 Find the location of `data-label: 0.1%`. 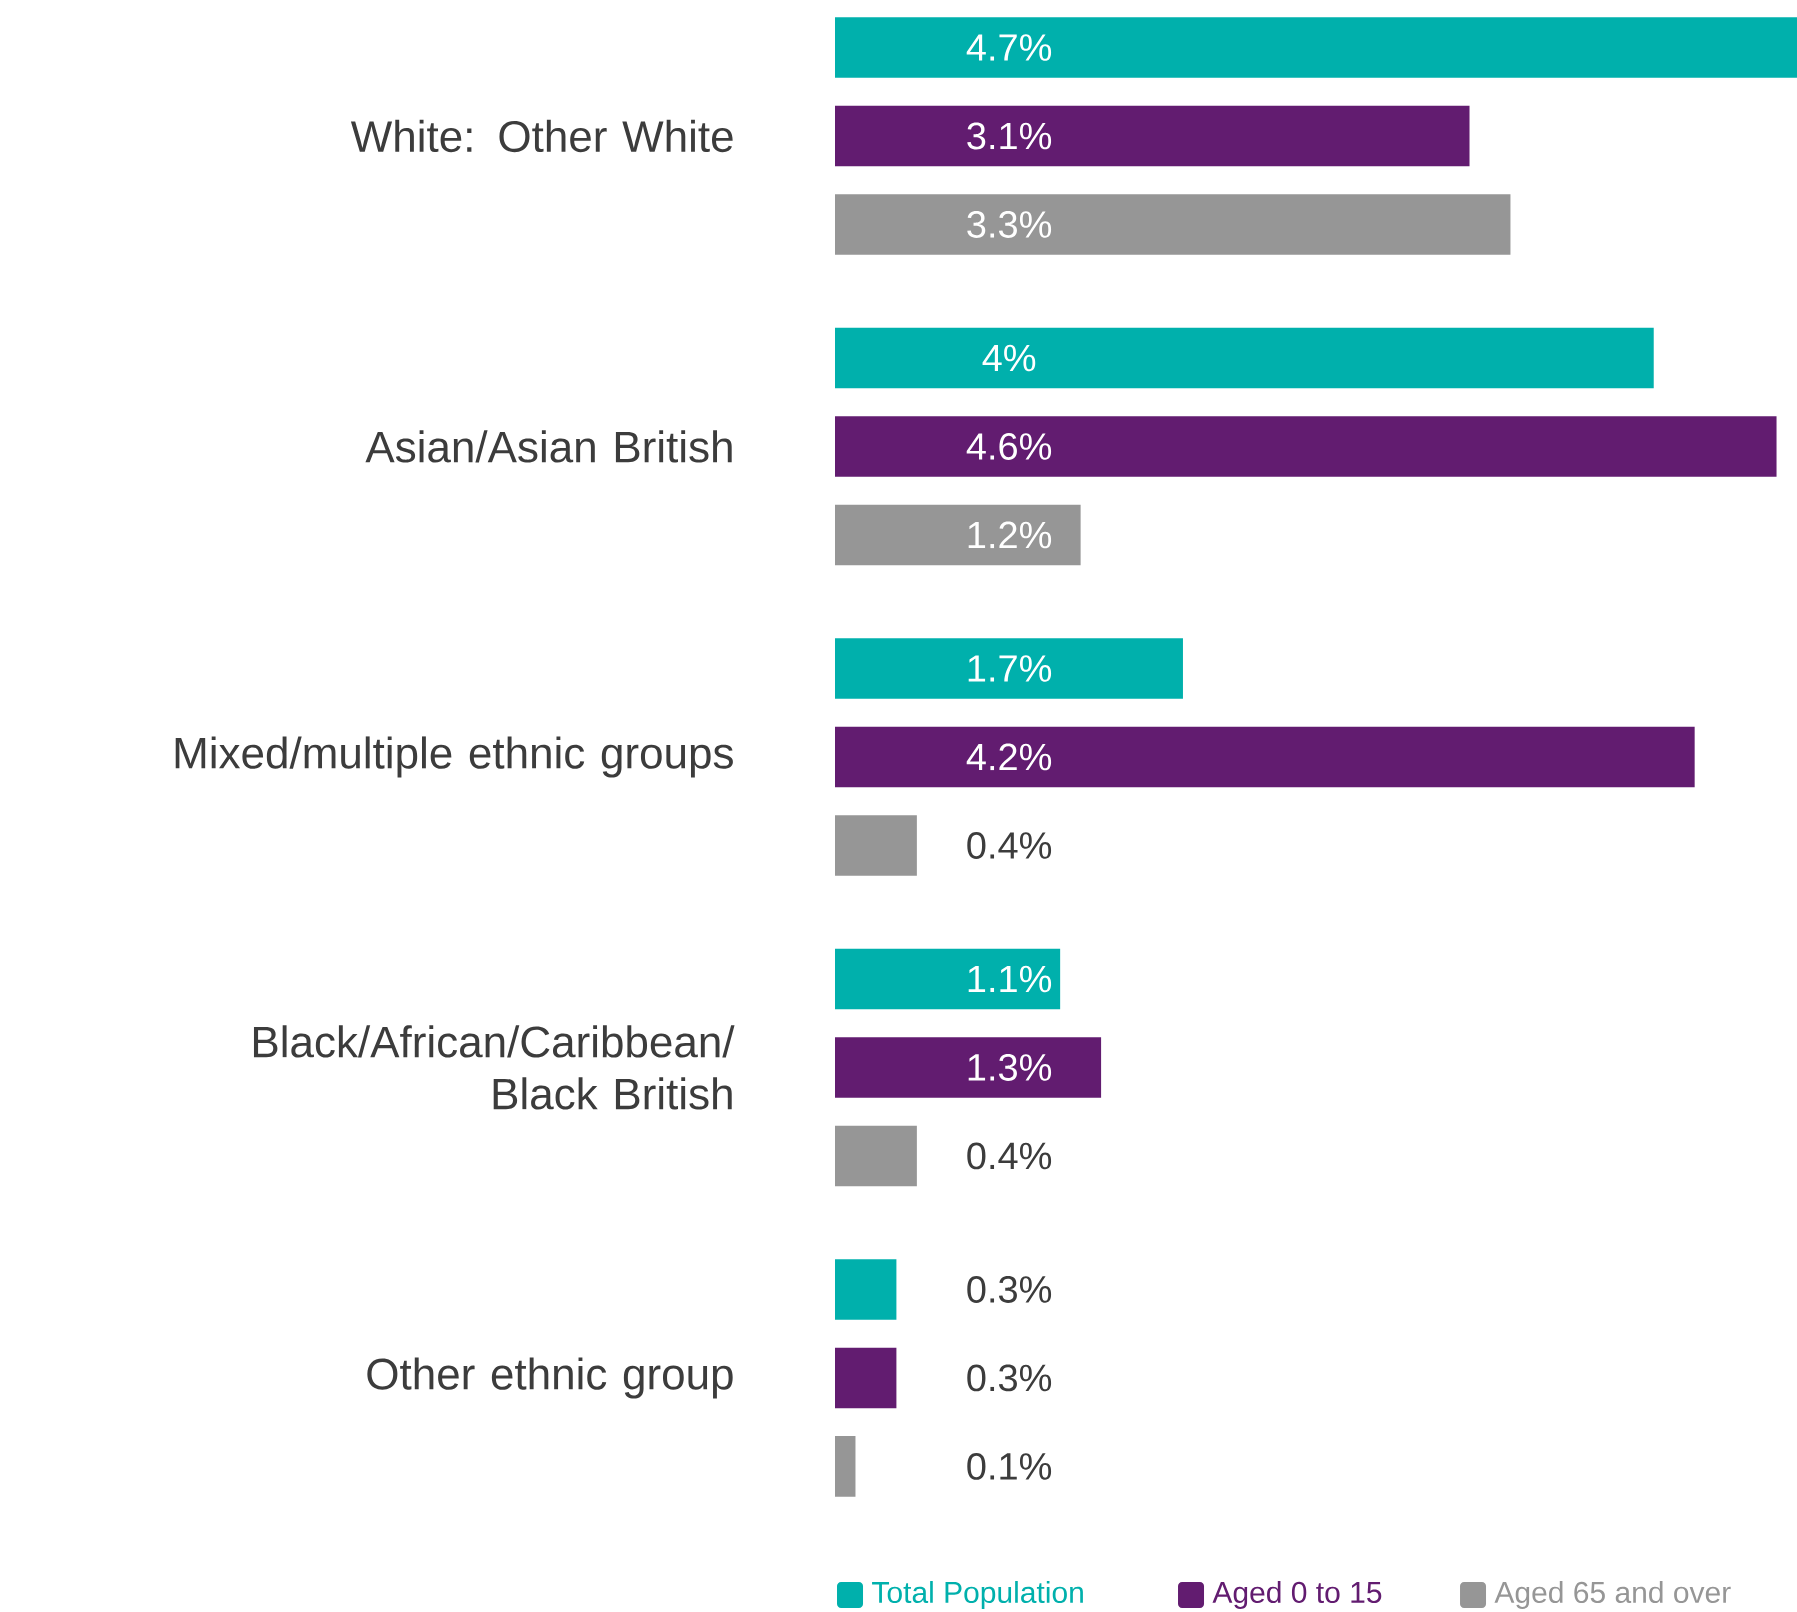

data-label: 0.1% is located at coordinates (1009, 1466).